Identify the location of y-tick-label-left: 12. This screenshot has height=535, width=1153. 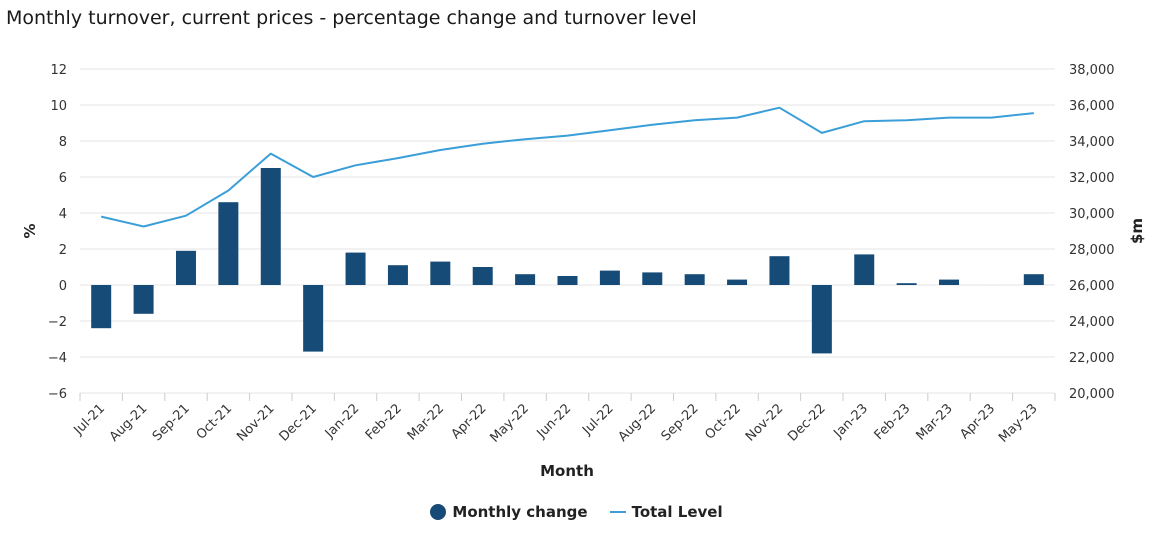
(58, 70).